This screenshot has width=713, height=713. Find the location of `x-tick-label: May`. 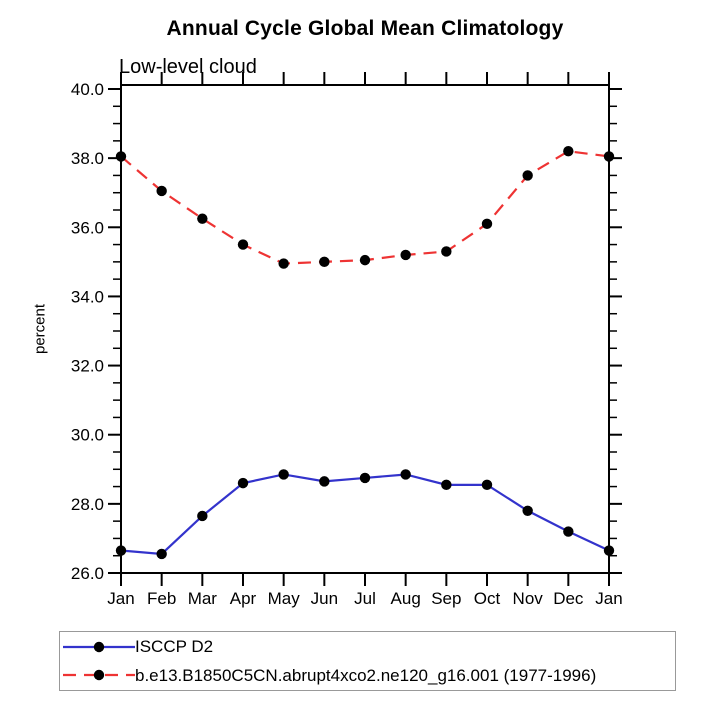

x-tick-label: May is located at coordinates (284, 598).